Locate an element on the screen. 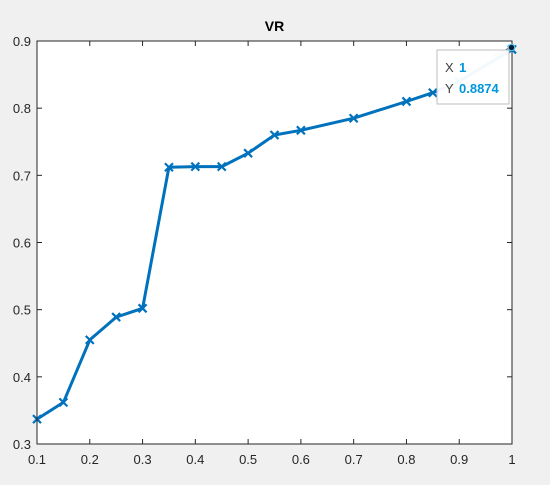 The width and height of the screenshot is (550, 485). datatip-x-value: 1 is located at coordinates (462, 67).